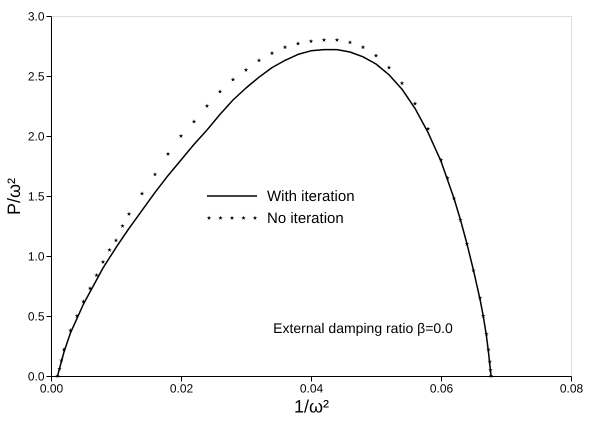 This screenshot has width=614, height=444. What do you see at coordinates (312, 406) in the screenshot?
I see `x-axis-title: 1/ω²` at bounding box center [312, 406].